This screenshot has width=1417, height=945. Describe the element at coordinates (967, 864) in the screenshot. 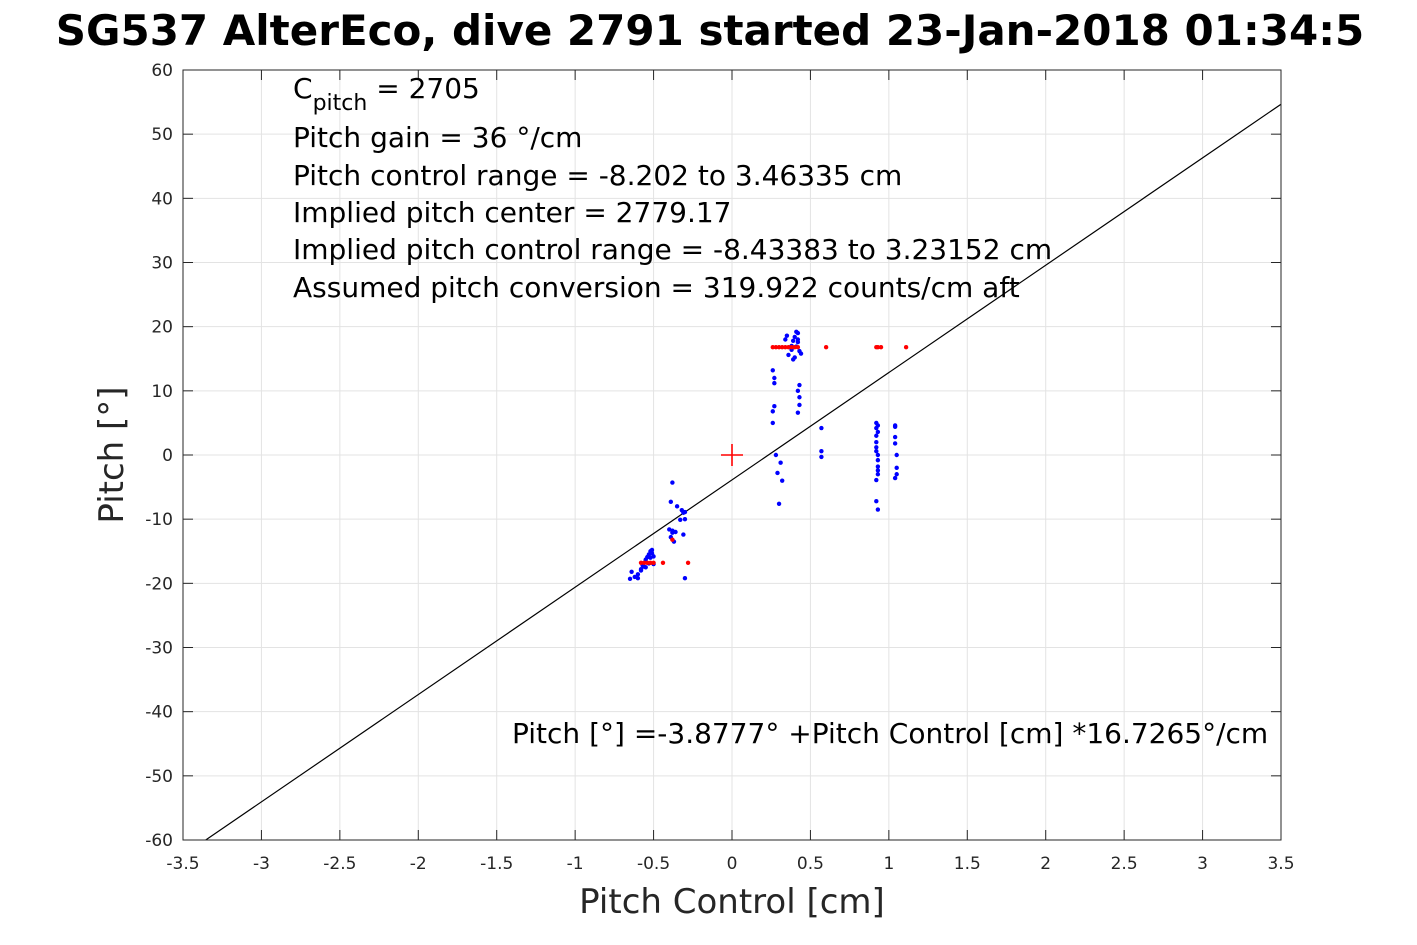

I see `x-tick-label: 1.5` at that location.